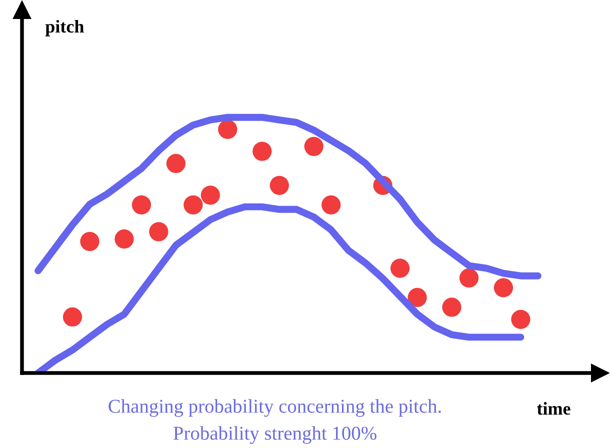 This screenshot has height=448, width=610. Describe the element at coordinates (274, 435) in the screenshot. I see `text: Probability strenght 100%` at that location.